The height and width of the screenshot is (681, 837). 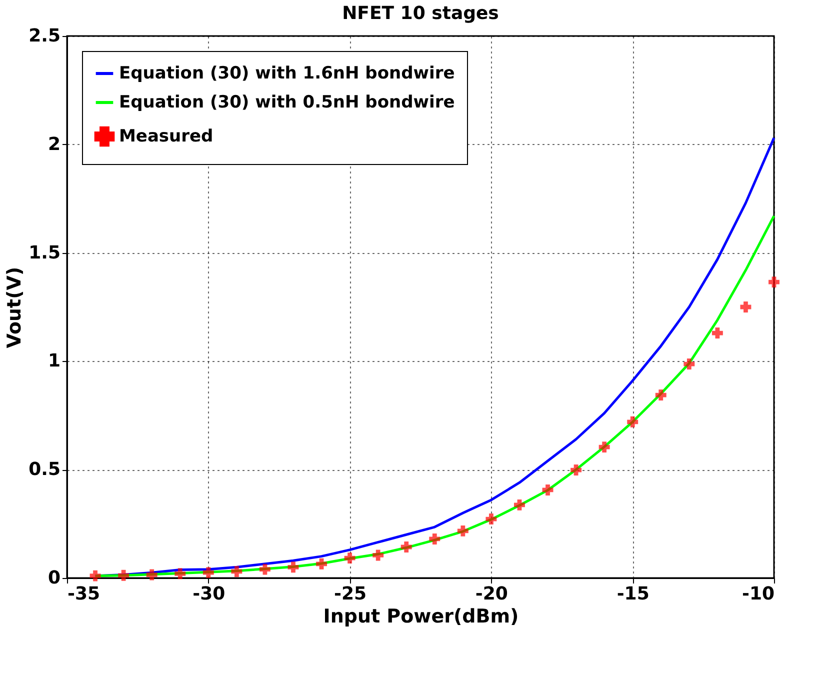 I want to click on y-tick-label: 0, so click(x=54, y=578).